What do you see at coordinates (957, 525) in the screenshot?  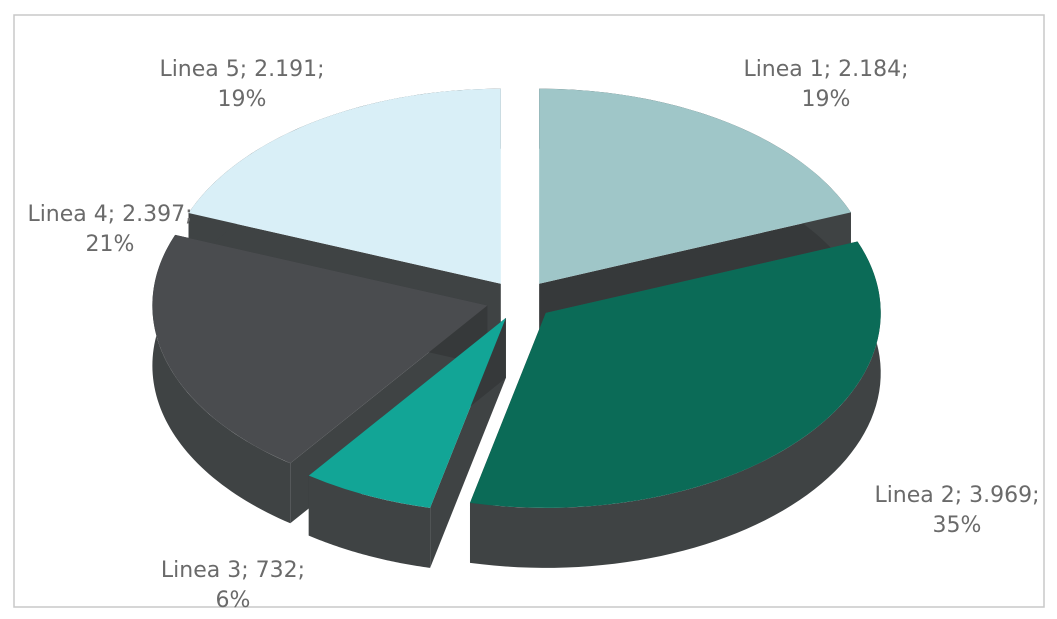 I see `data-label-line2: 35%` at bounding box center [957, 525].